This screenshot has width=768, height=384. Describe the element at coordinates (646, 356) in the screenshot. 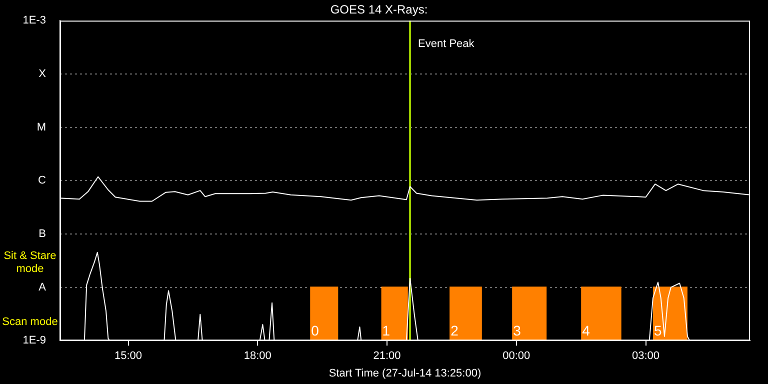

I see `x-tick-label: 03:00` at that location.